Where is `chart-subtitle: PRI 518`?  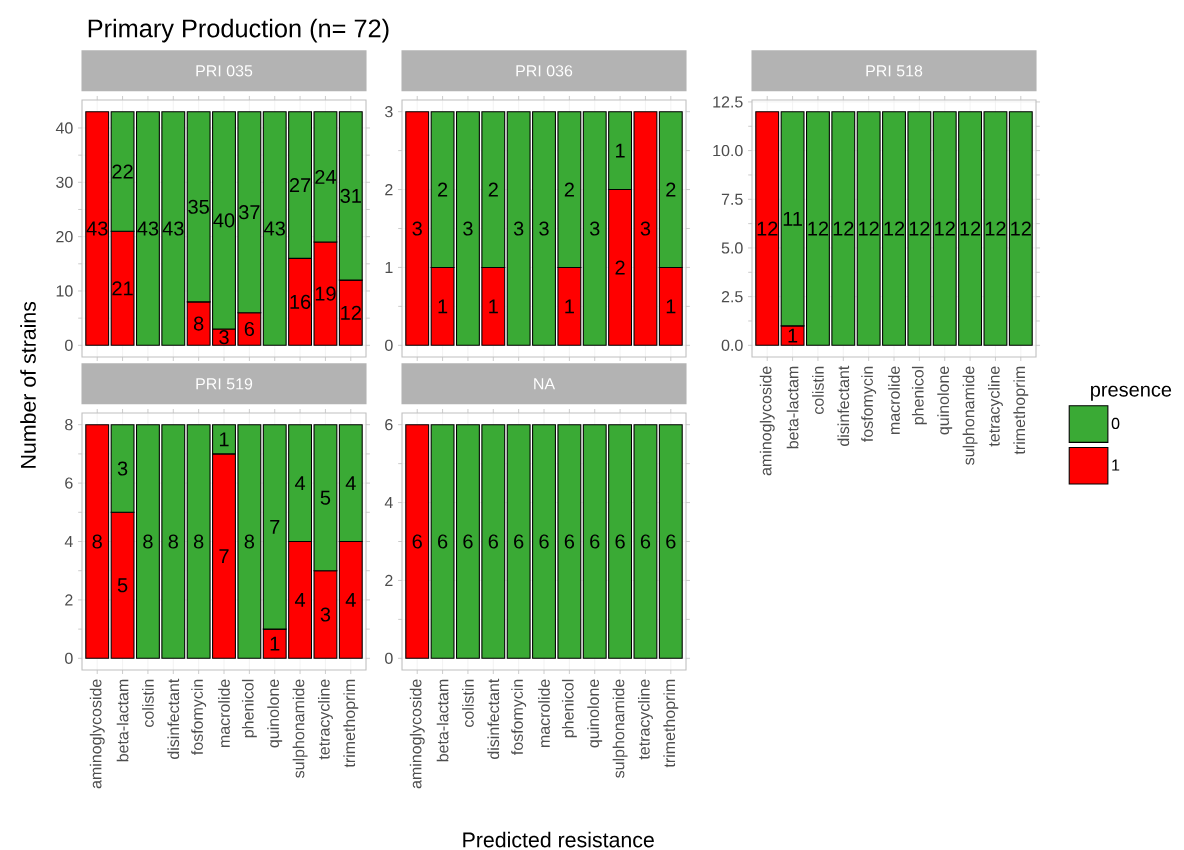 chart-subtitle: PRI 518 is located at coordinates (894, 71).